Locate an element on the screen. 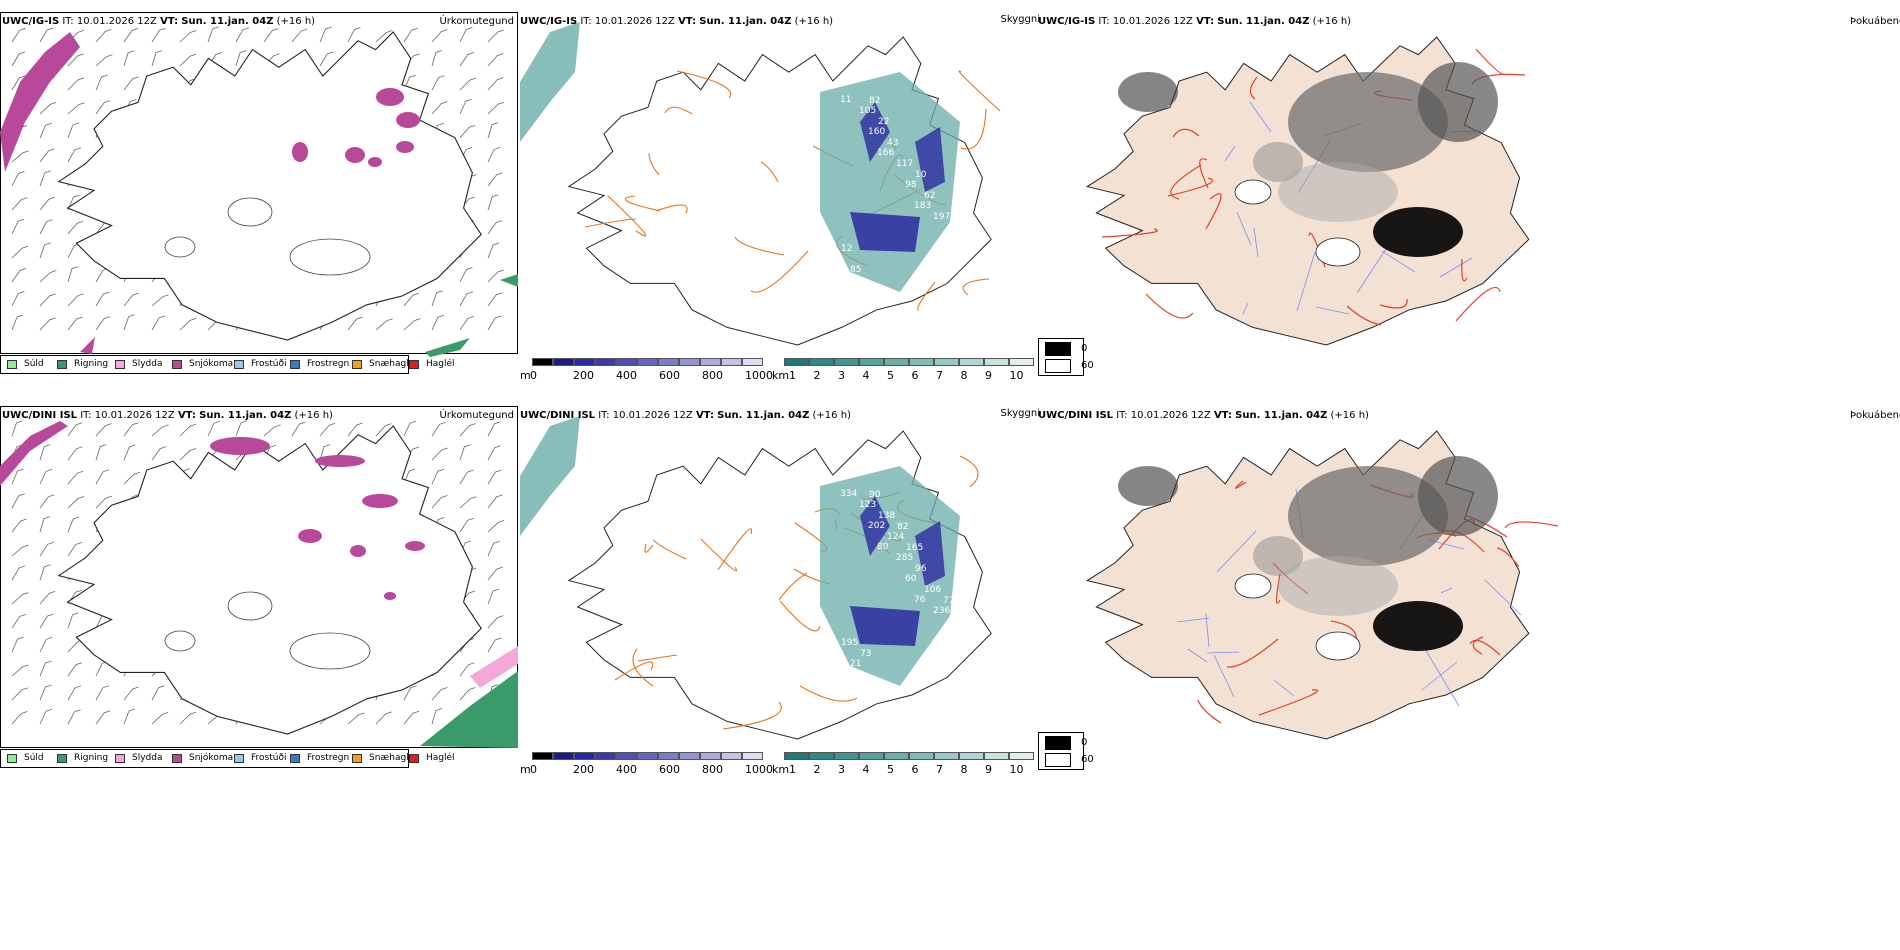 The height and width of the screenshot is (950, 1900). legend-label: Frostúði is located at coordinates (269, 364).